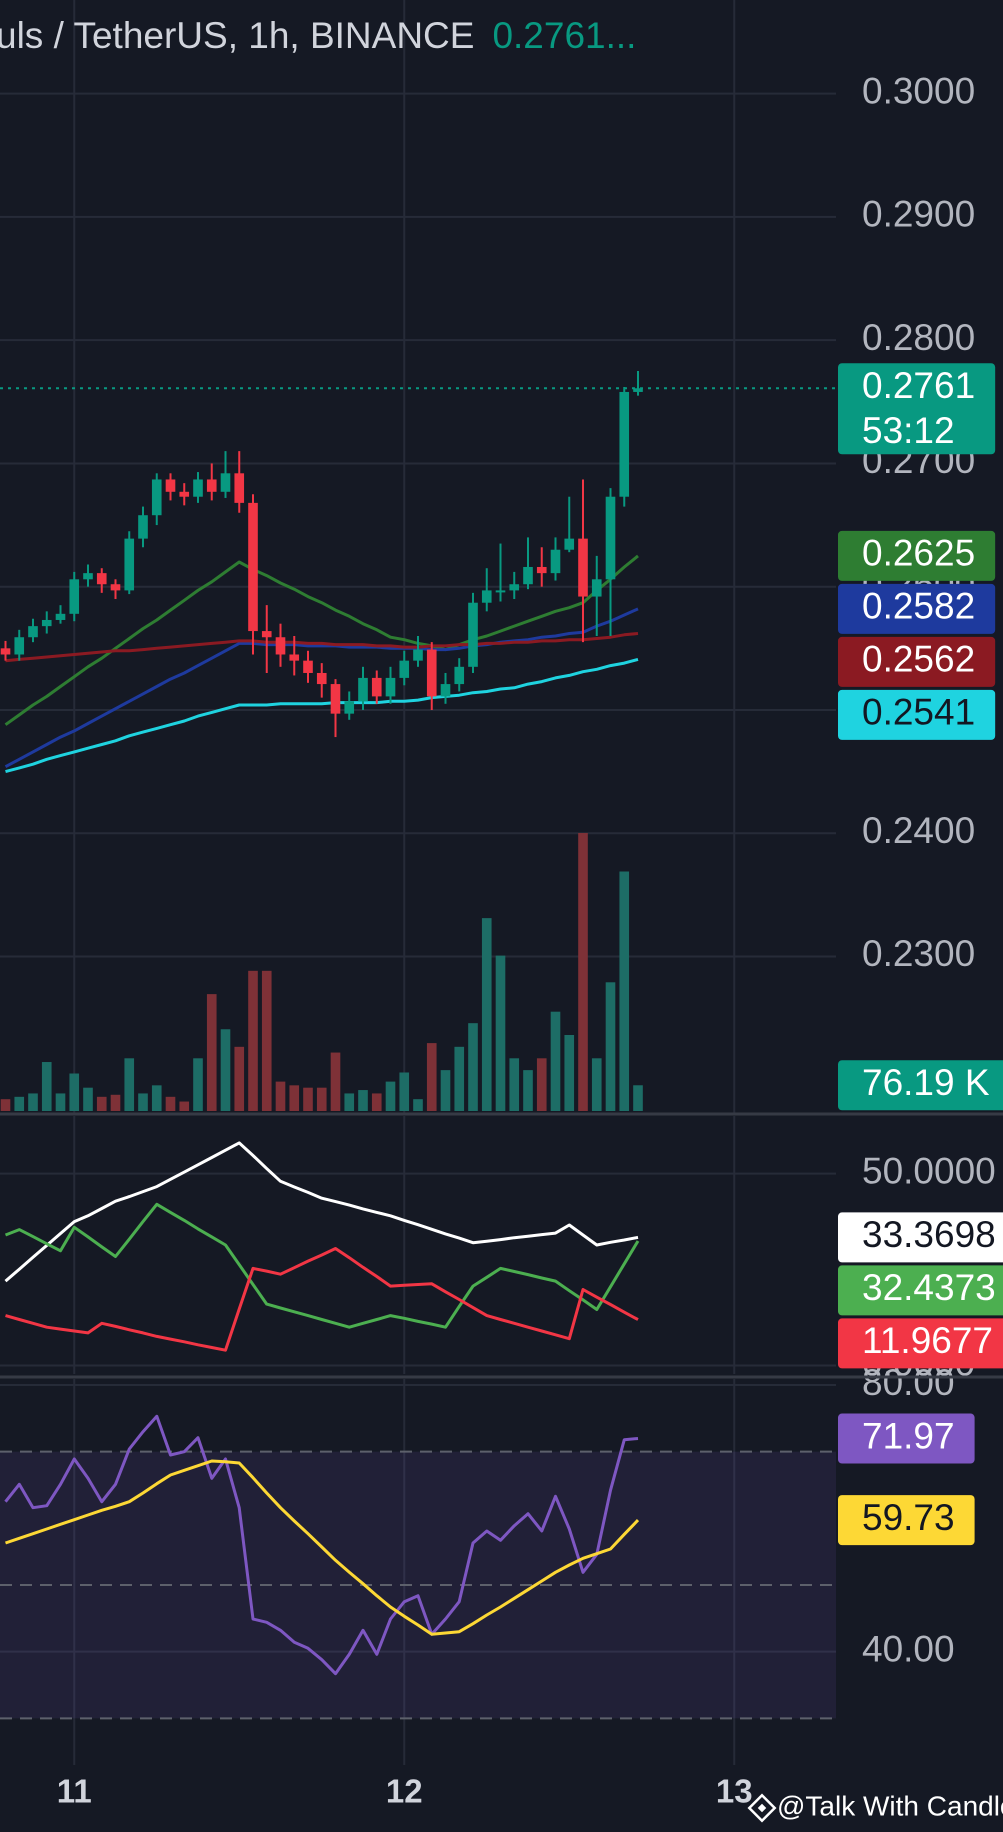  I want to click on price-label: 33.3698, so click(929, 1234).